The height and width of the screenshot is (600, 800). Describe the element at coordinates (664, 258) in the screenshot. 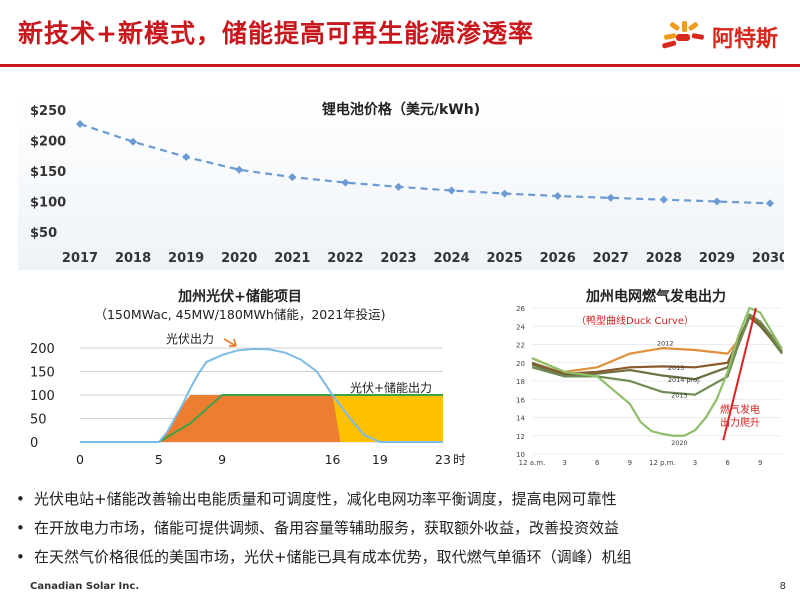

I see `x-tick-label: 2028` at that location.